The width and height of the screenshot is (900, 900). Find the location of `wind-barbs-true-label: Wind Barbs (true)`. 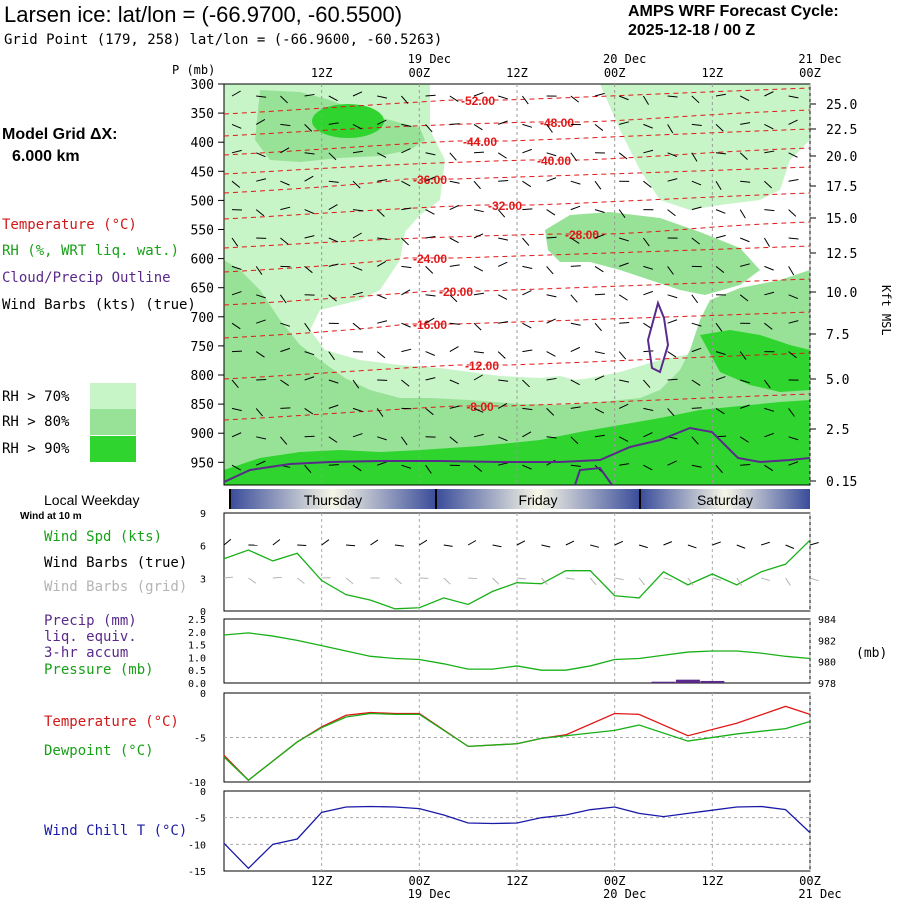

wind-barbs-true-label: Wind Barbs (true) is located at coordinates (116, 563).